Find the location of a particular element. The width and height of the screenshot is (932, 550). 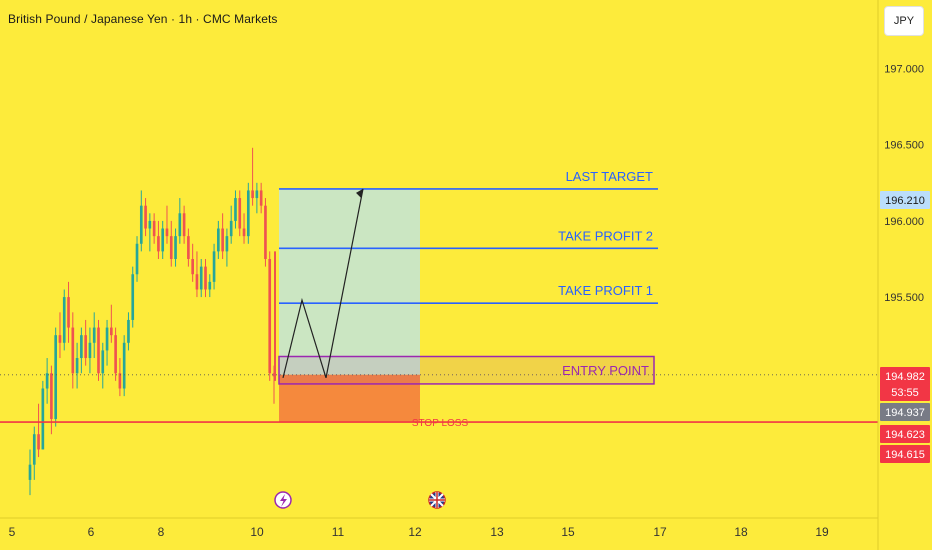

svg-text: 194.615 is located at coordinates (905, 455).